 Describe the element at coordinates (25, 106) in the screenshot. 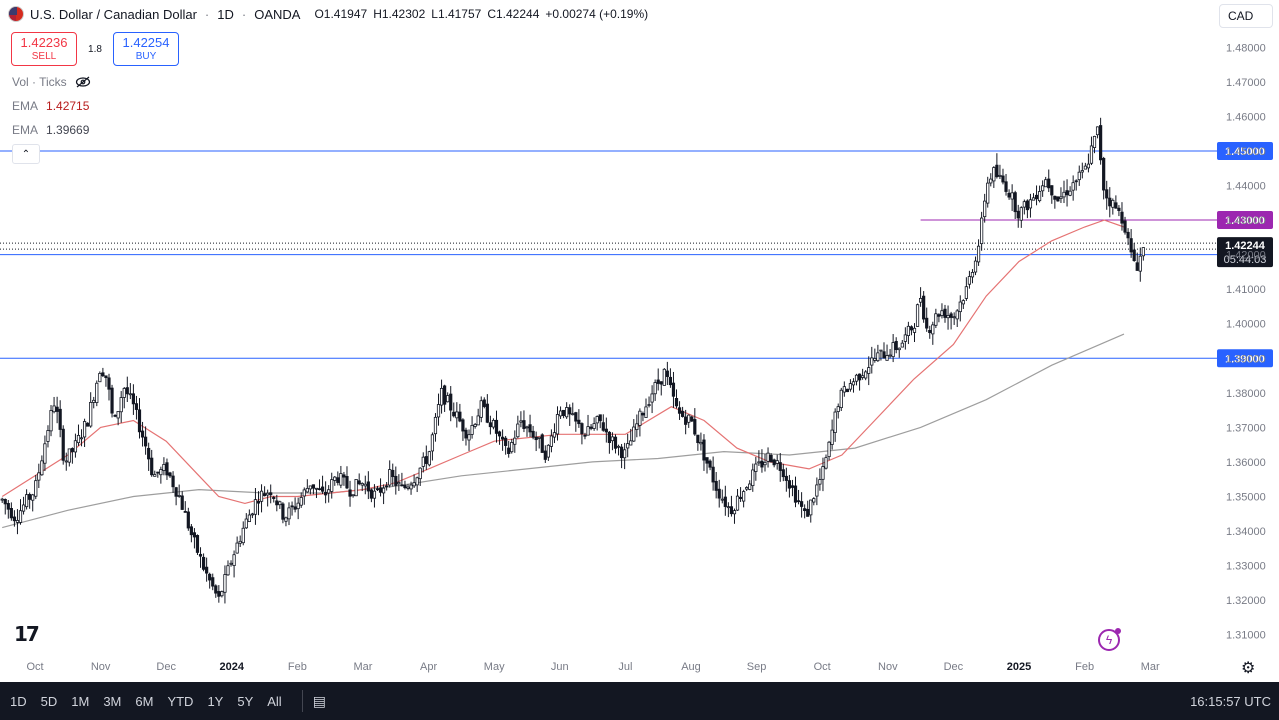

I see `ema-fast-label: EMA` at that location.